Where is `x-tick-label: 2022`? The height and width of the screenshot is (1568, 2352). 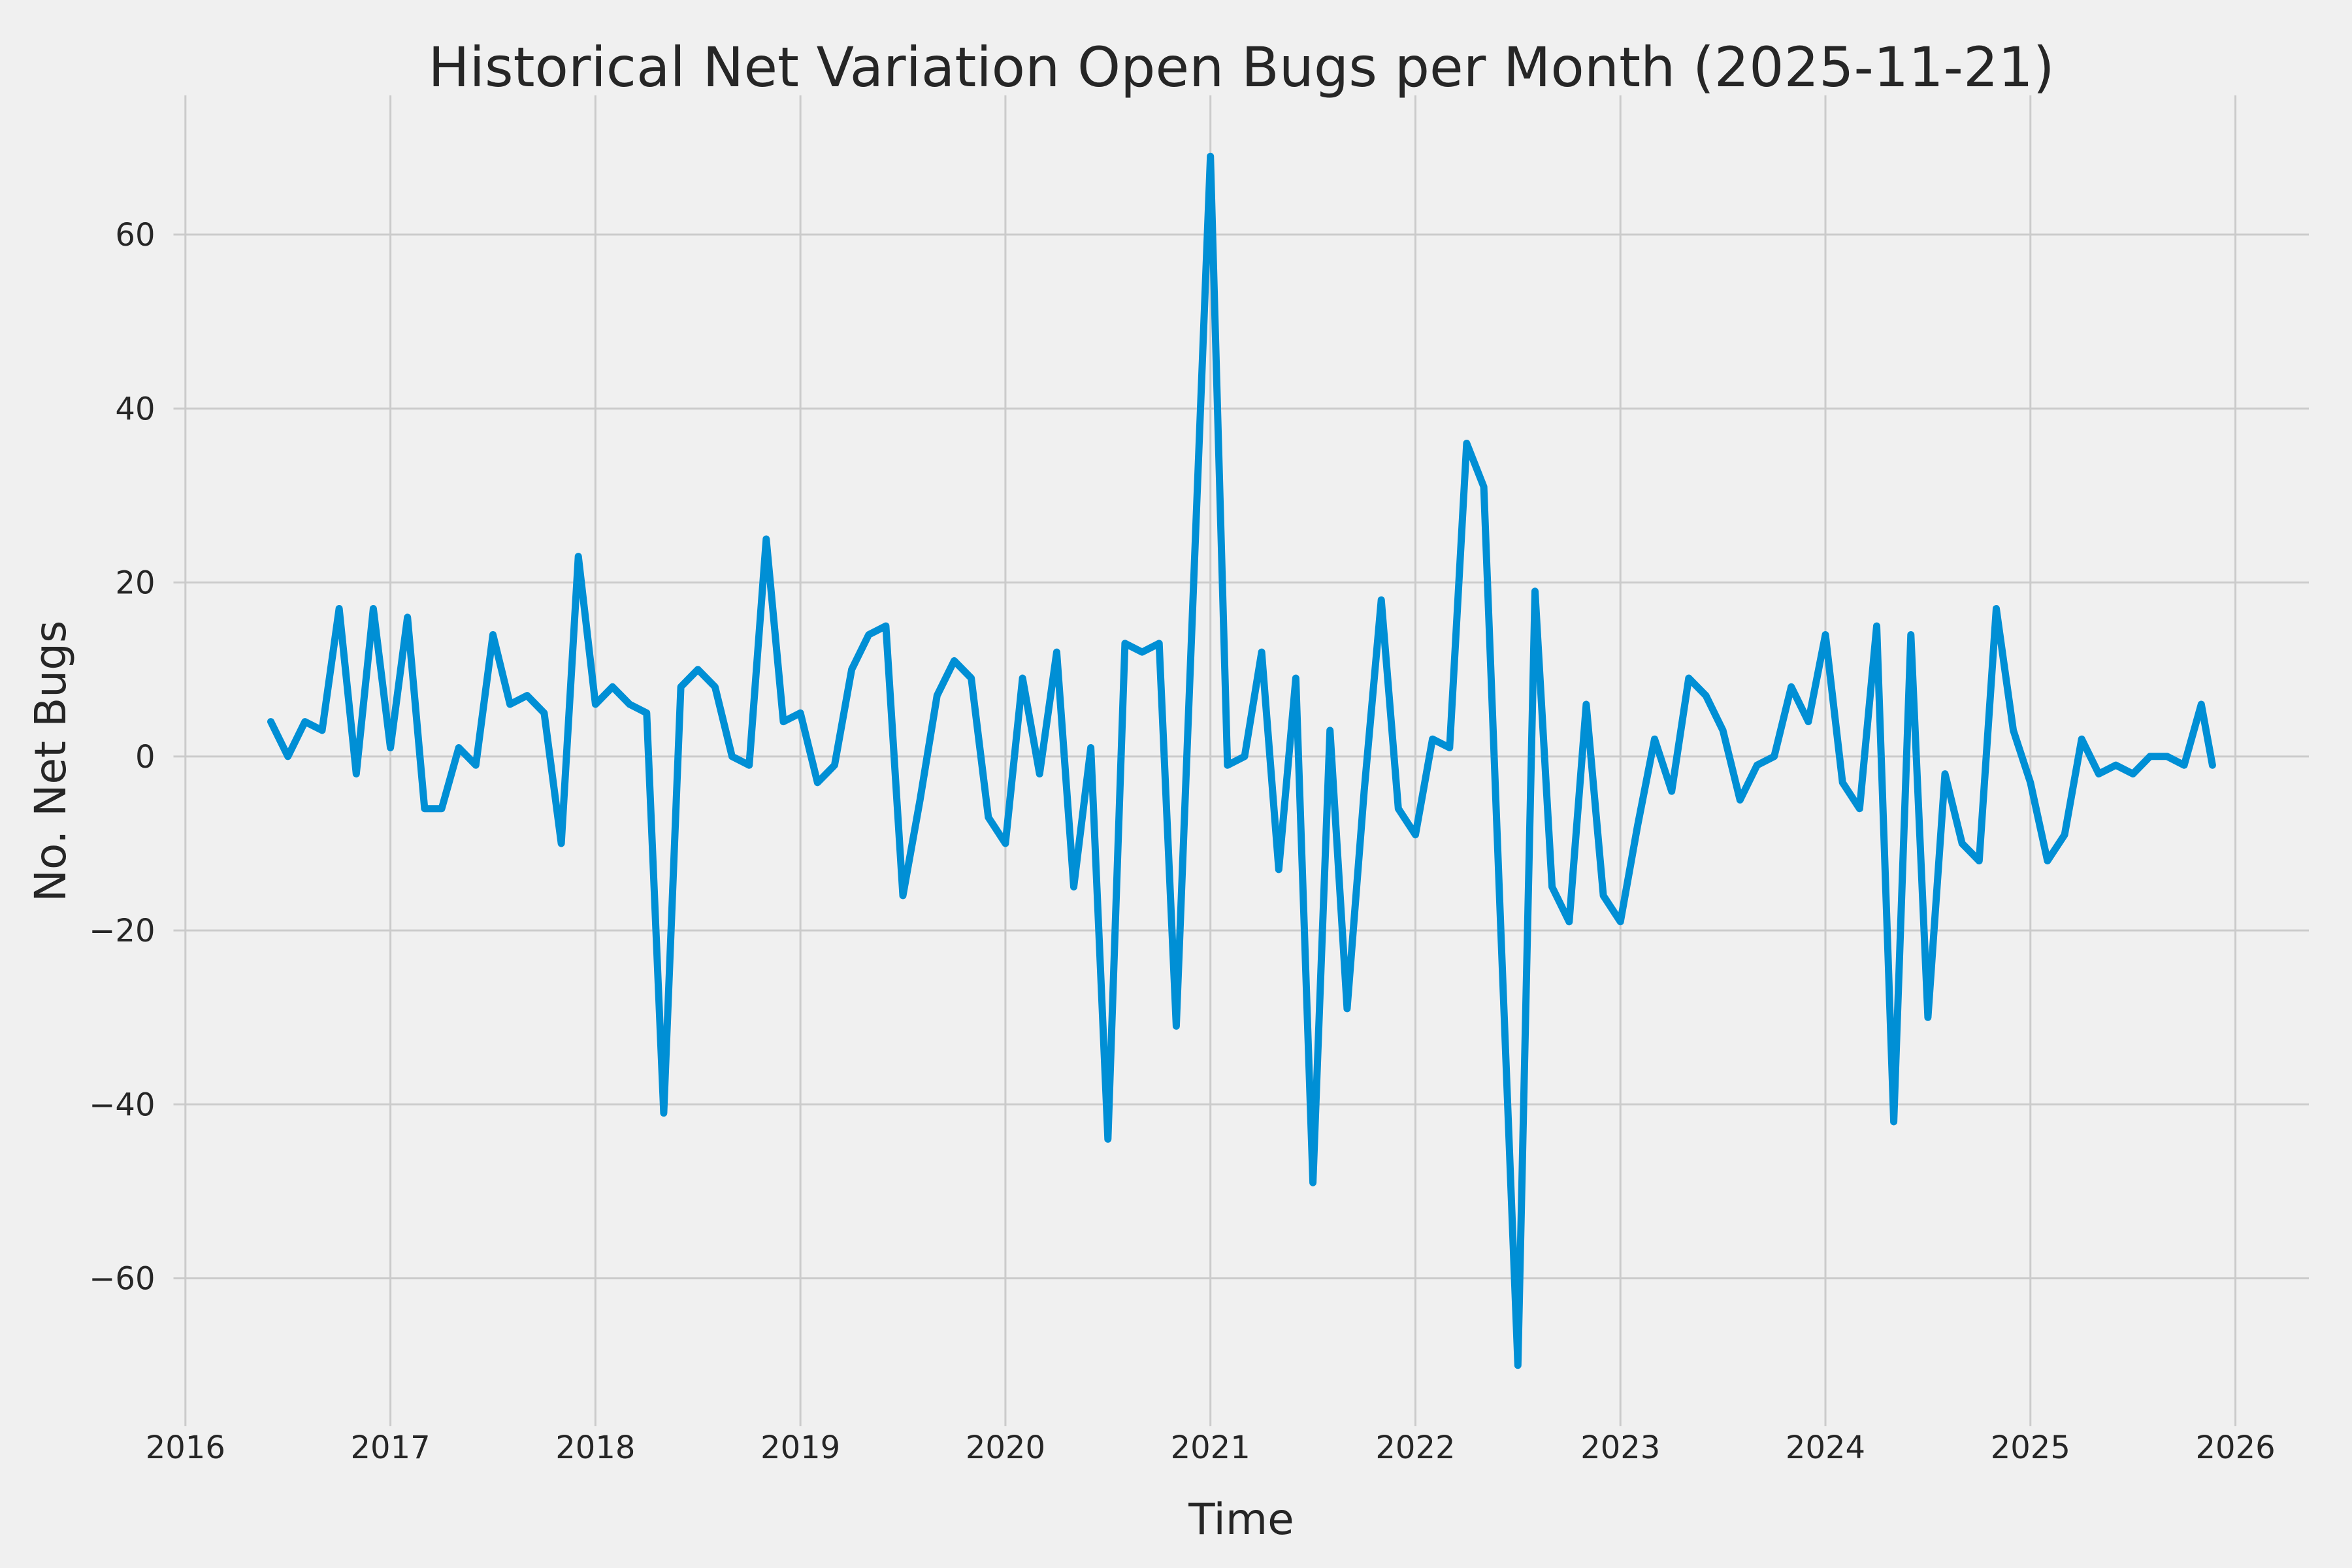
x-tick-label: 2022 is located at coordinates (1415, 1447).